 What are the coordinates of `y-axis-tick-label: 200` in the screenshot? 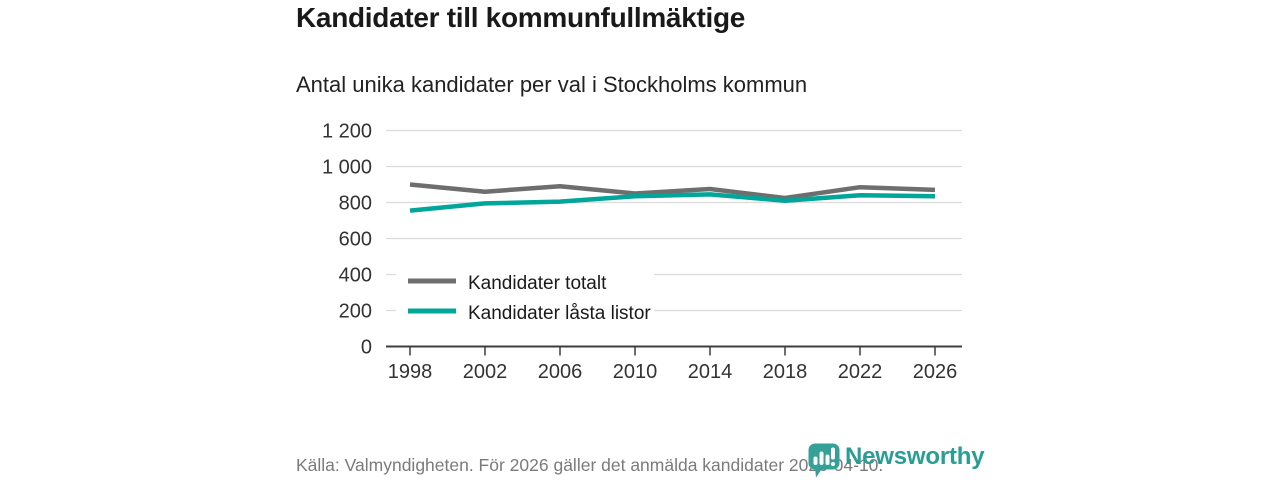 It's located at (355, 312).